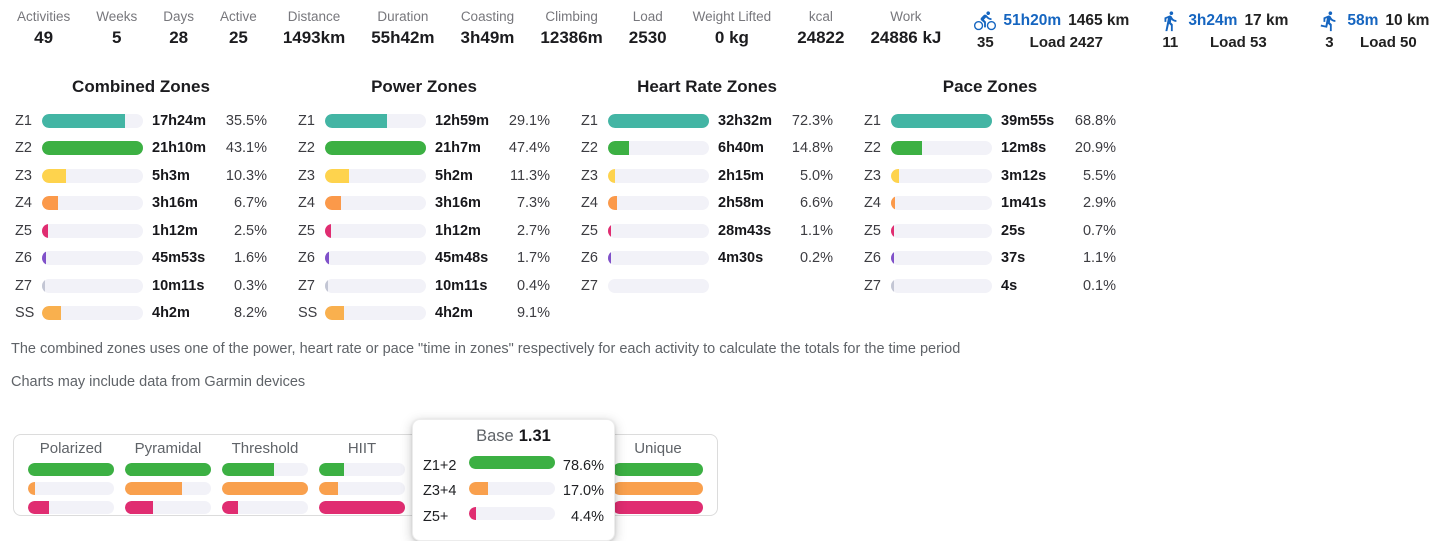 The width and height of the screenshot is (1434, 541). I want to click on sport-time: 58m, so click(1363, 20).